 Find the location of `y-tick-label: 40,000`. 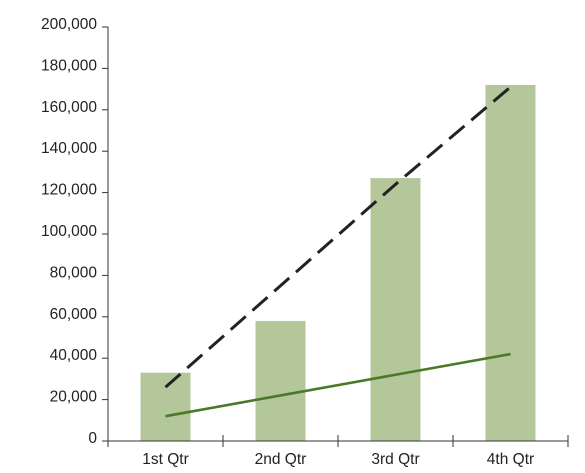

y-tick-label: 40,000 is located at coordinates (74, 355).